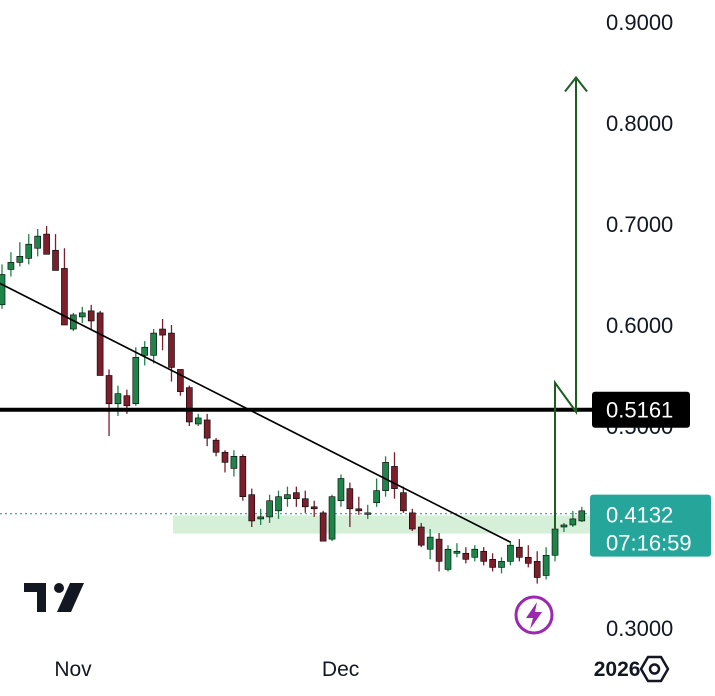  I want to click on y-tick-label: 0.7000, so click(639, 224).